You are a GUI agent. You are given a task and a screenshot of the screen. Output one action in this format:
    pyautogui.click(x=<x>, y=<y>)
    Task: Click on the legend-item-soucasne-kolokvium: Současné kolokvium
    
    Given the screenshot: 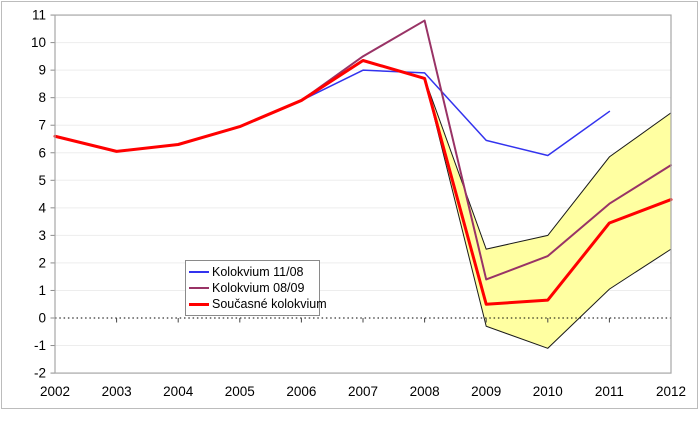 What is the action you would take?
    pyautogui.click(x=258, y=304)
    